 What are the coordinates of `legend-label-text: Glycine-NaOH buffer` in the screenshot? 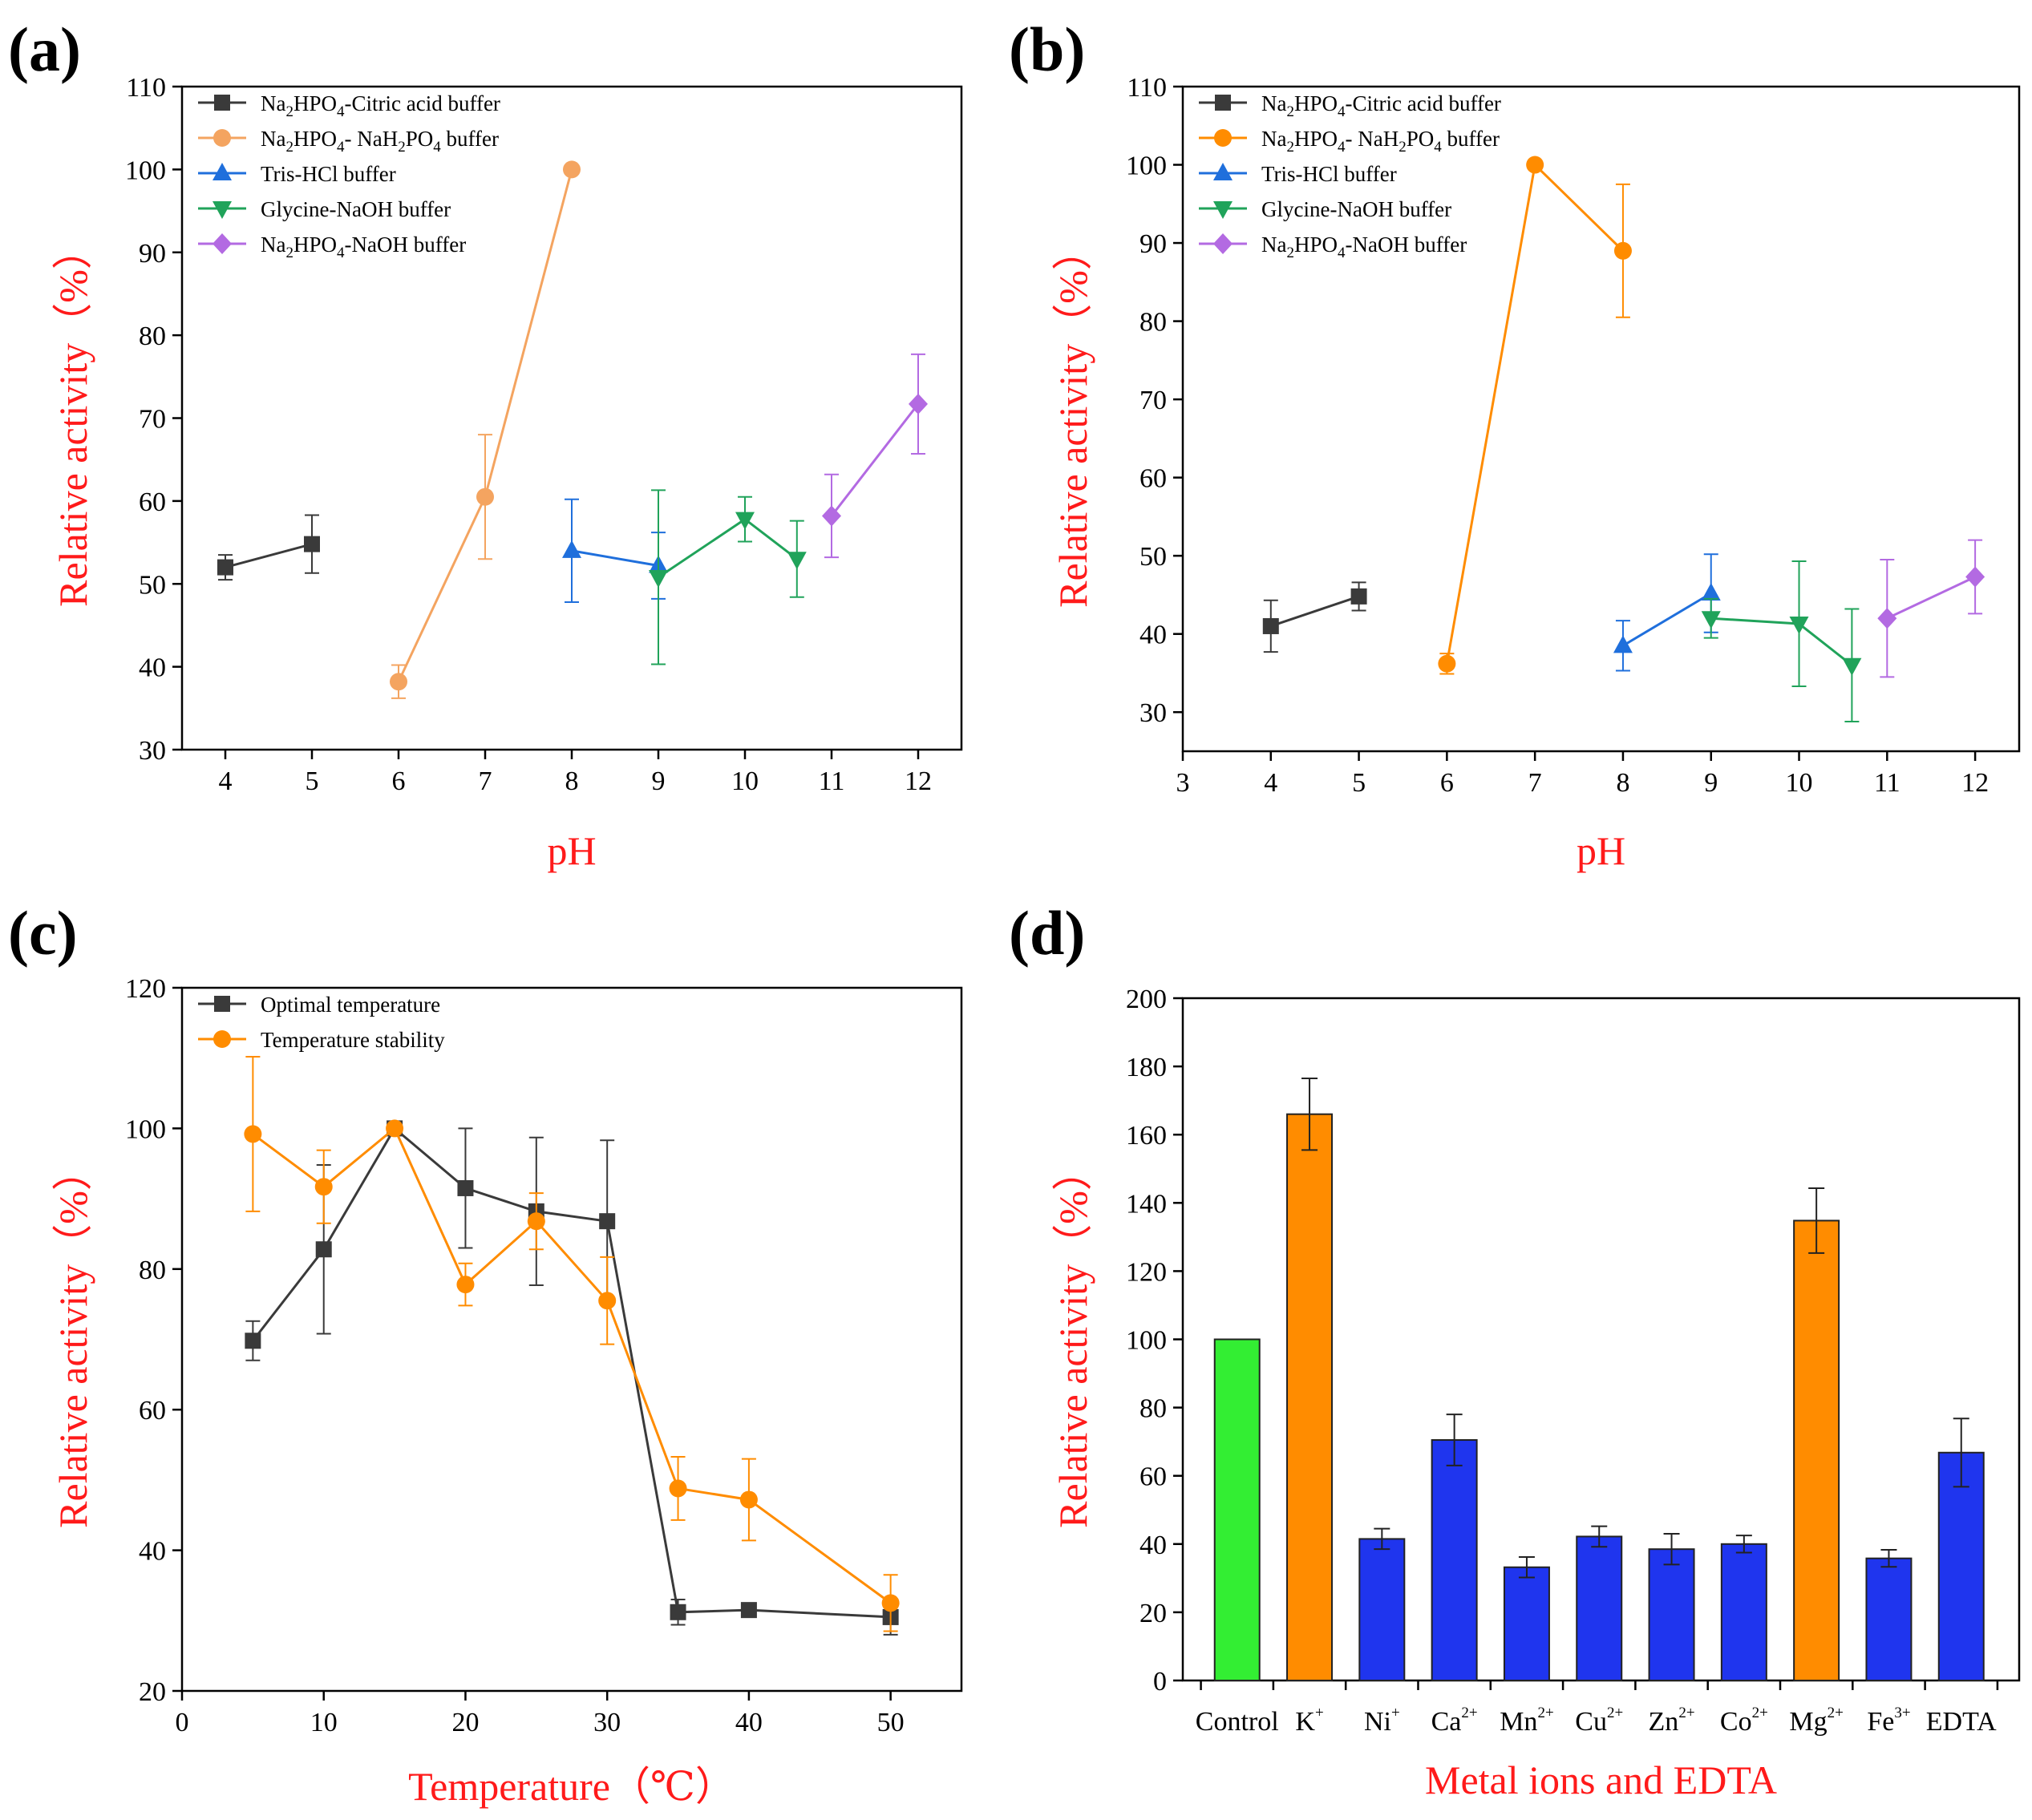 It's located at (356, 209).